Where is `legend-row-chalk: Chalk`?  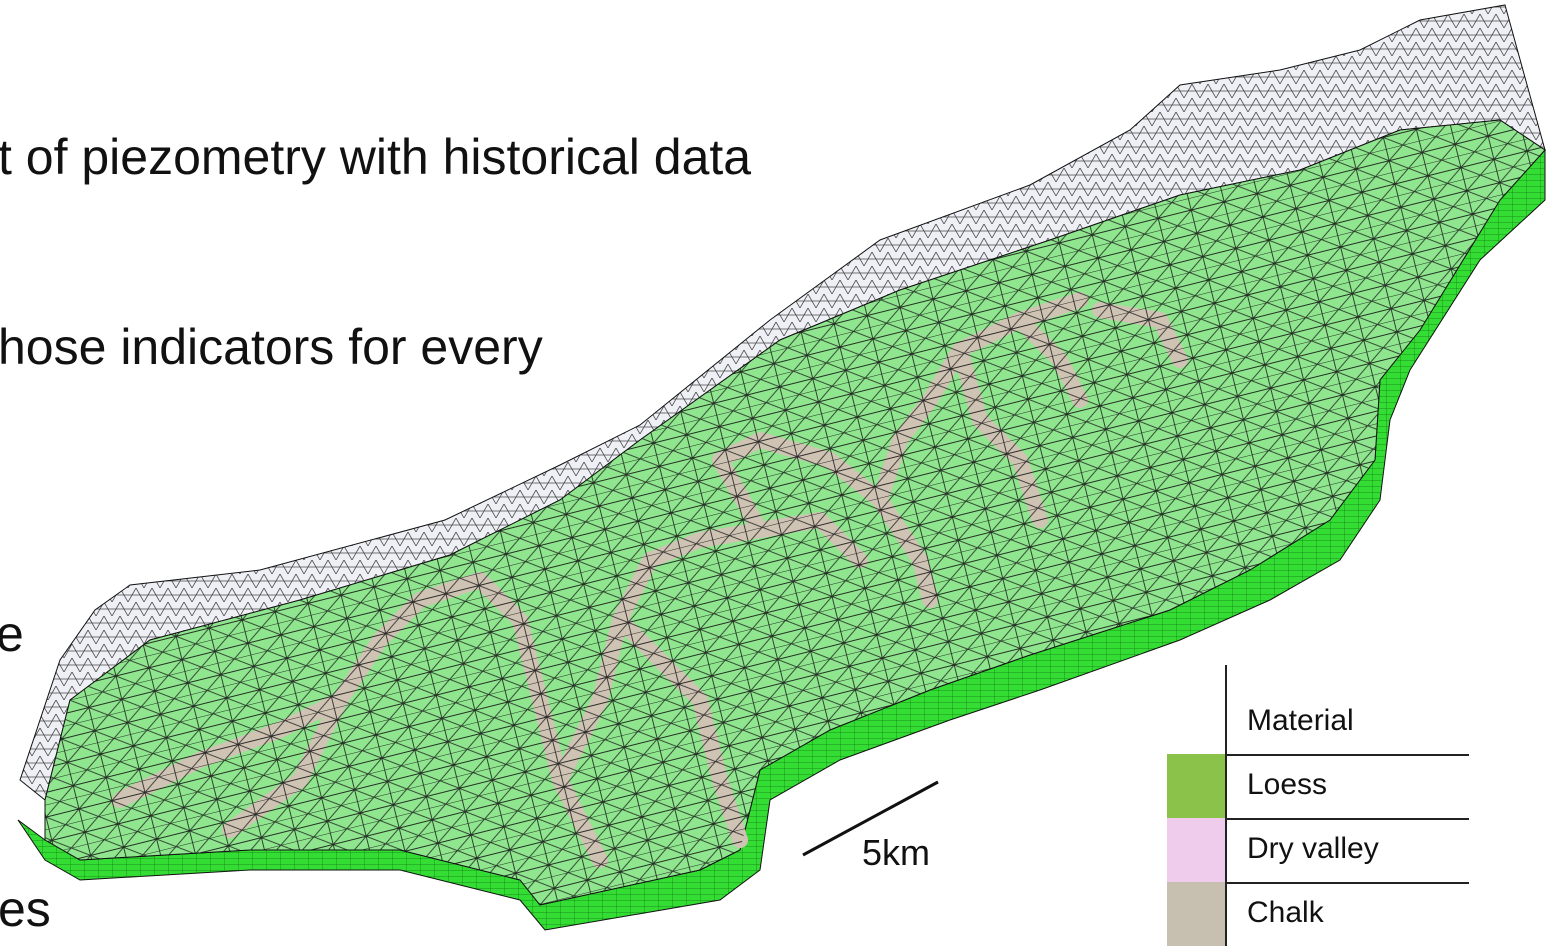
legend-row-chalk: Chalk is located at coordinates (1318, 914).